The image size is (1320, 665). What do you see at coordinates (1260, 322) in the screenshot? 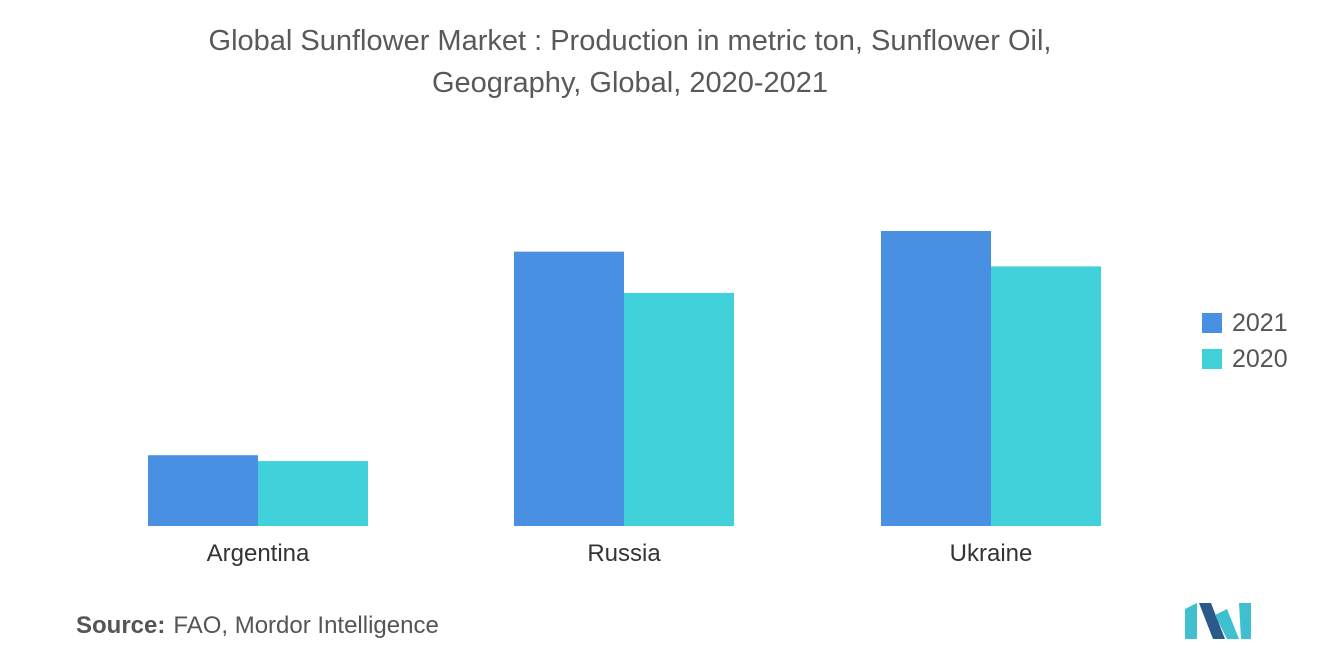
I see `legend-label-2021: 2021` at bounding box center [1260, 322].